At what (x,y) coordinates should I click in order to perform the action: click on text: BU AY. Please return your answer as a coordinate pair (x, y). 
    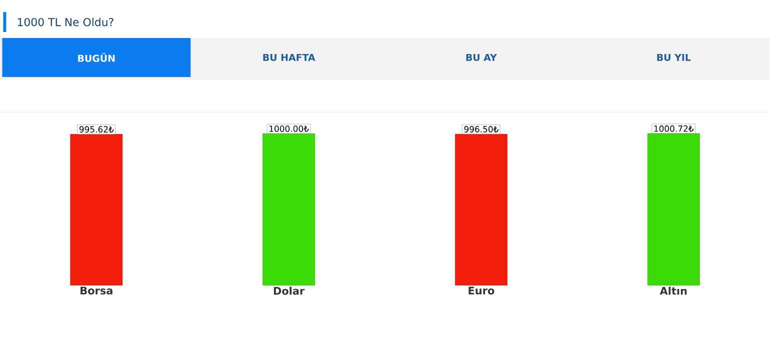
    Looking at the image, I should click on (481, 58).